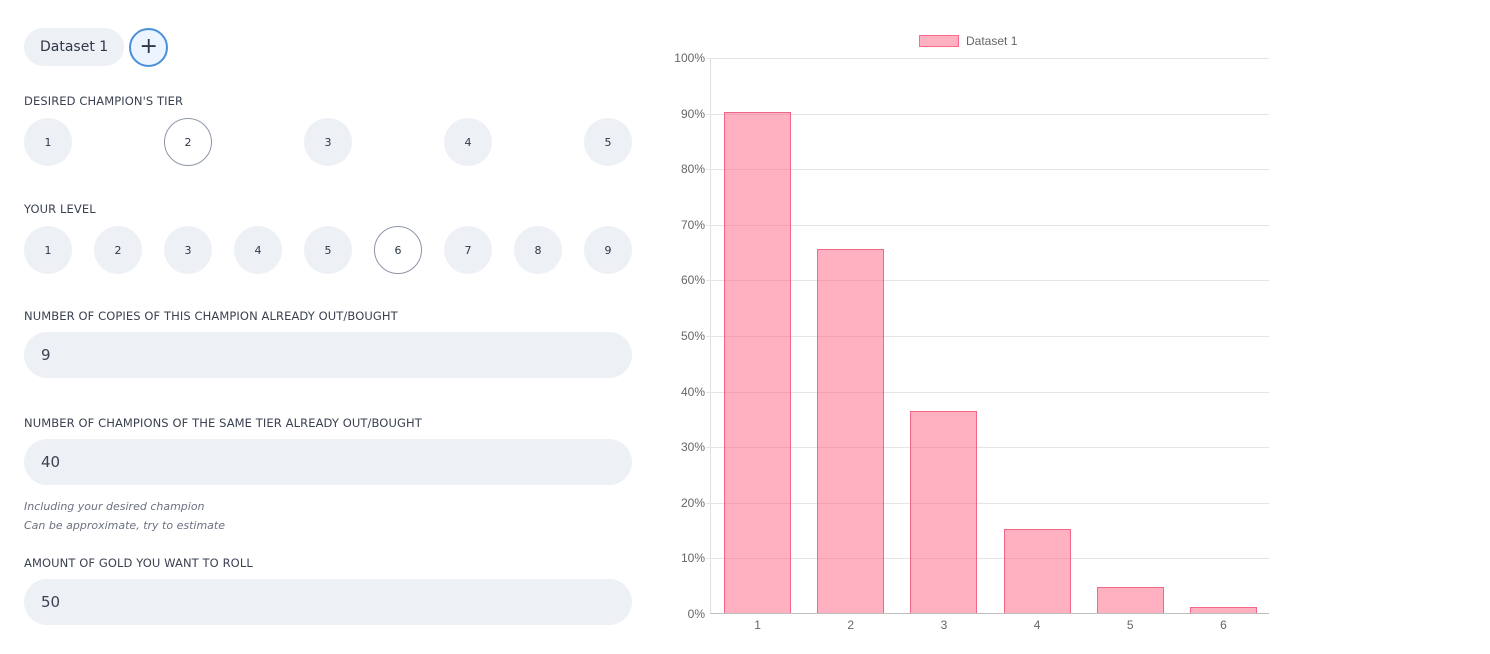 Image resolution: width=1490 pixels, height=654 pixels. What do you see at coordinates (468, 250) in the screenshot?
I see `level-option-7: 7` at bounding box center [468, 250].